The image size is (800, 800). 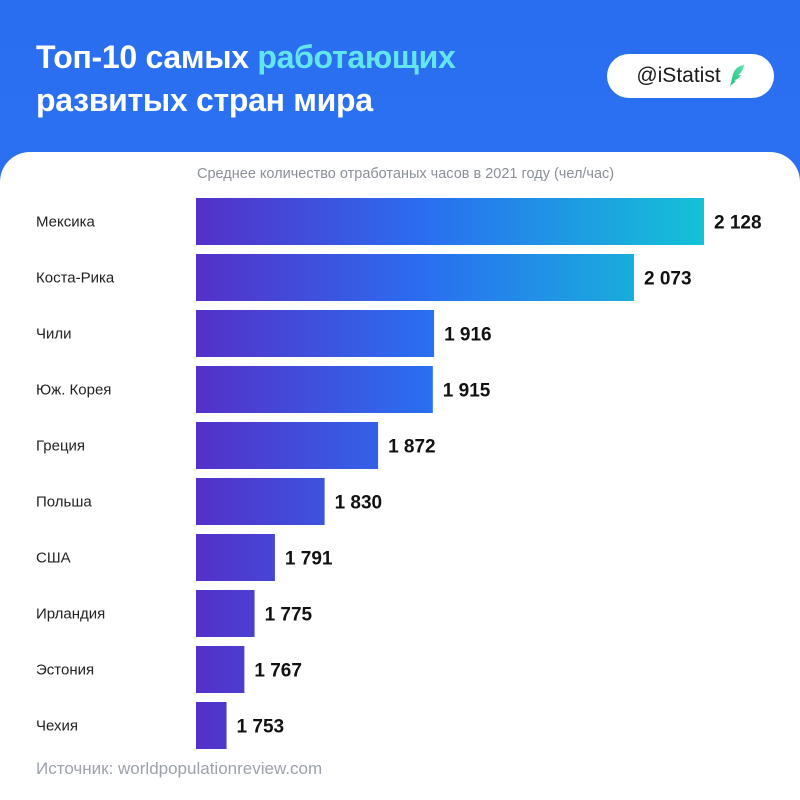 I want to click on value-label: 1 830, so click(x=359, y=503).